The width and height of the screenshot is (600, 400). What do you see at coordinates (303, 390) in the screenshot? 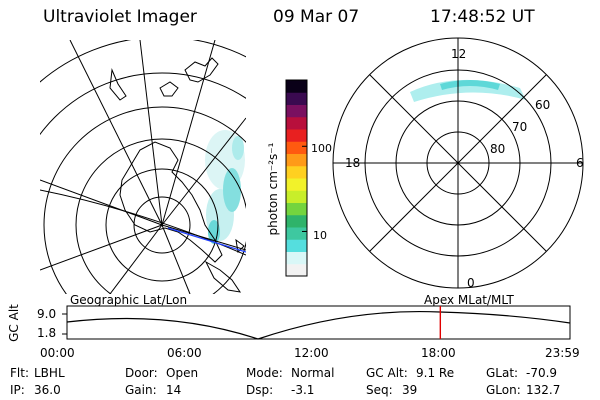
I see `status-dsp-value: -3.1` at bounding box center [303, 390].